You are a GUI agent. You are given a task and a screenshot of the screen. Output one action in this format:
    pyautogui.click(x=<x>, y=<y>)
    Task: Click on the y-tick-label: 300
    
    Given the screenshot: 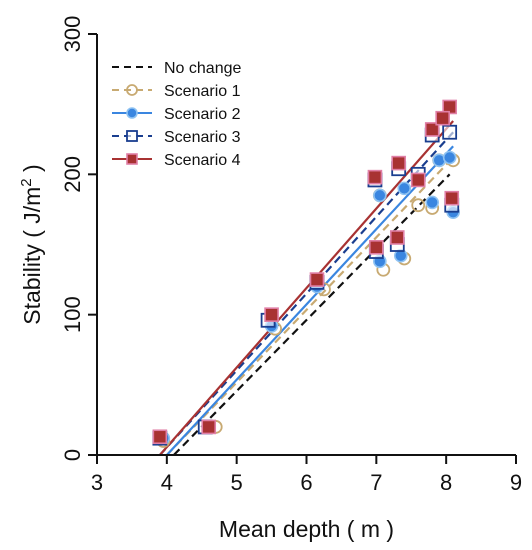 What is the action you would take?
    pyautogui.click(x=72, y=34)
    